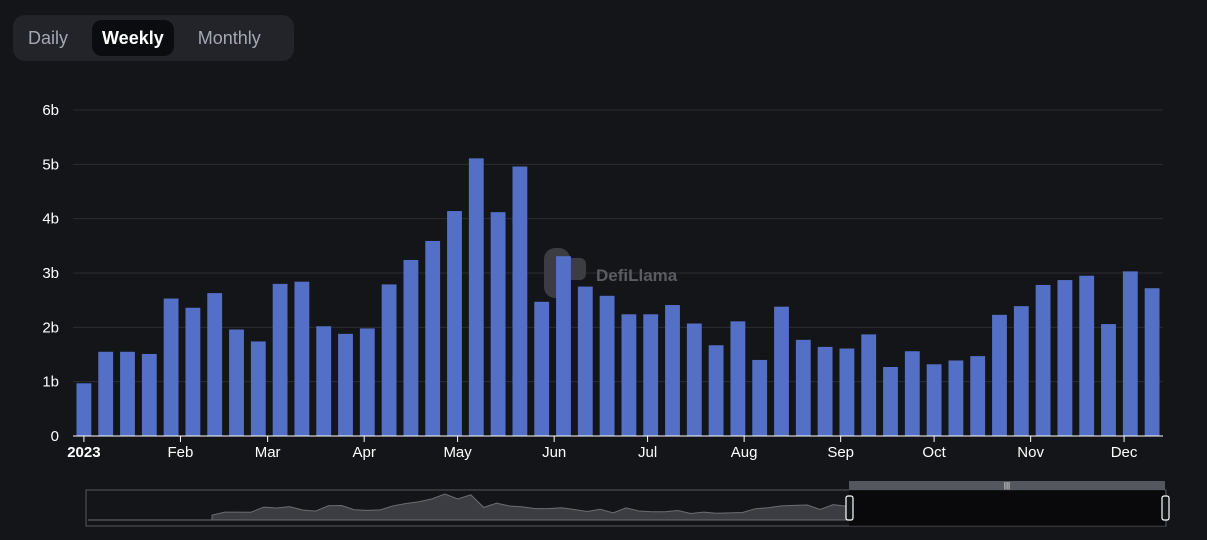 Image resolution: width=1207 pixels, height=540 pixels. Describe the element at coordinates (48, 38) in the screenshot. I see `toggle-daily: Daily` at that location.